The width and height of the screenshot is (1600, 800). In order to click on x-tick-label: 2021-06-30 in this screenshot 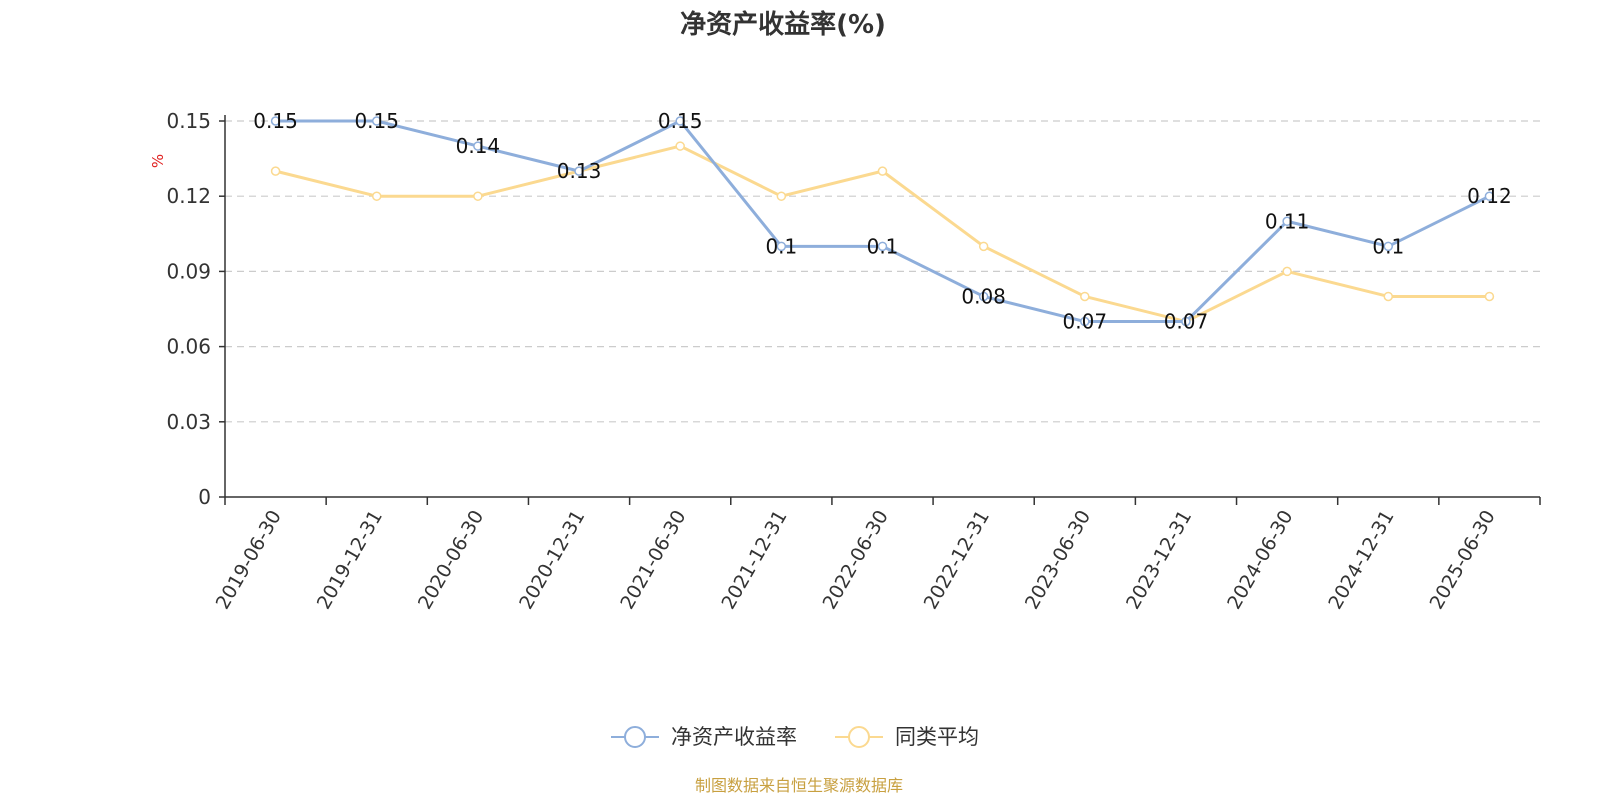, I will do `click(653, 560)`.